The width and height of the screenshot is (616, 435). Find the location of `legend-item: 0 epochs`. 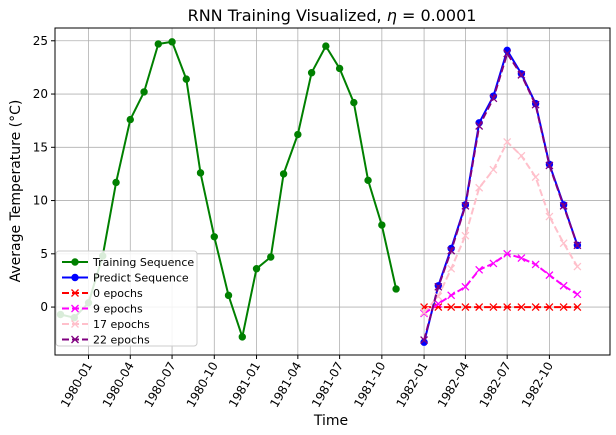

legend-item: 0 epochs is located at coordinates (102, 293).